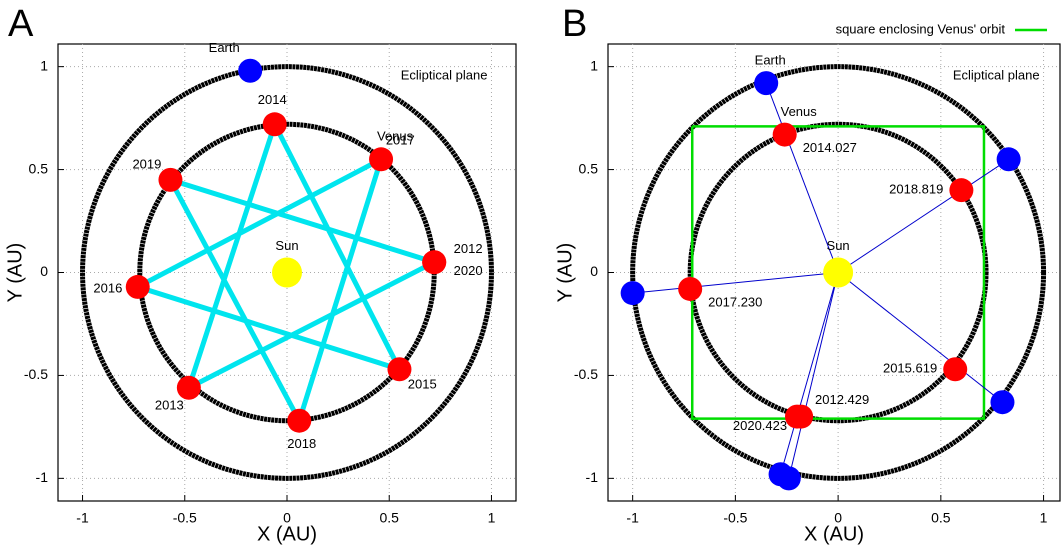 The width and height of the screenshot is (1062, 548). What do you see at coordinates (146, 163) in the screenshot?
I see `point-label: 2019` at bounding box center [146, 163].